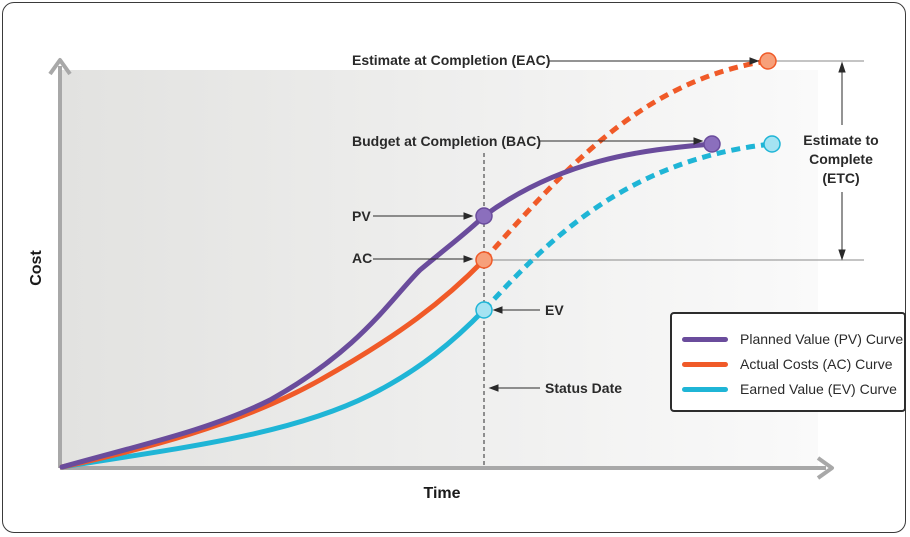  I want to click on ev-marker, so click(484, 310).